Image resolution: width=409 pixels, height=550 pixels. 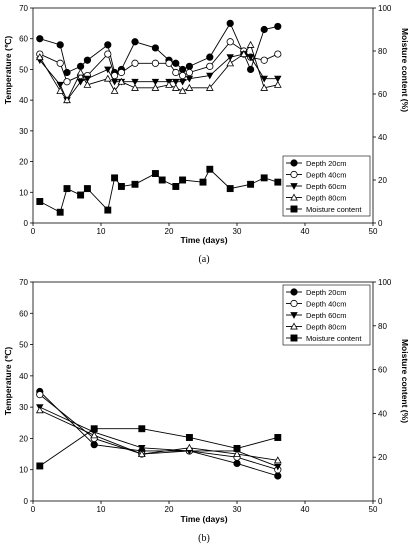 What do you see at coordinates (382, 94) in the screenshot?
I see `y2-tick-label: 60` at bounding box center [382, 94].